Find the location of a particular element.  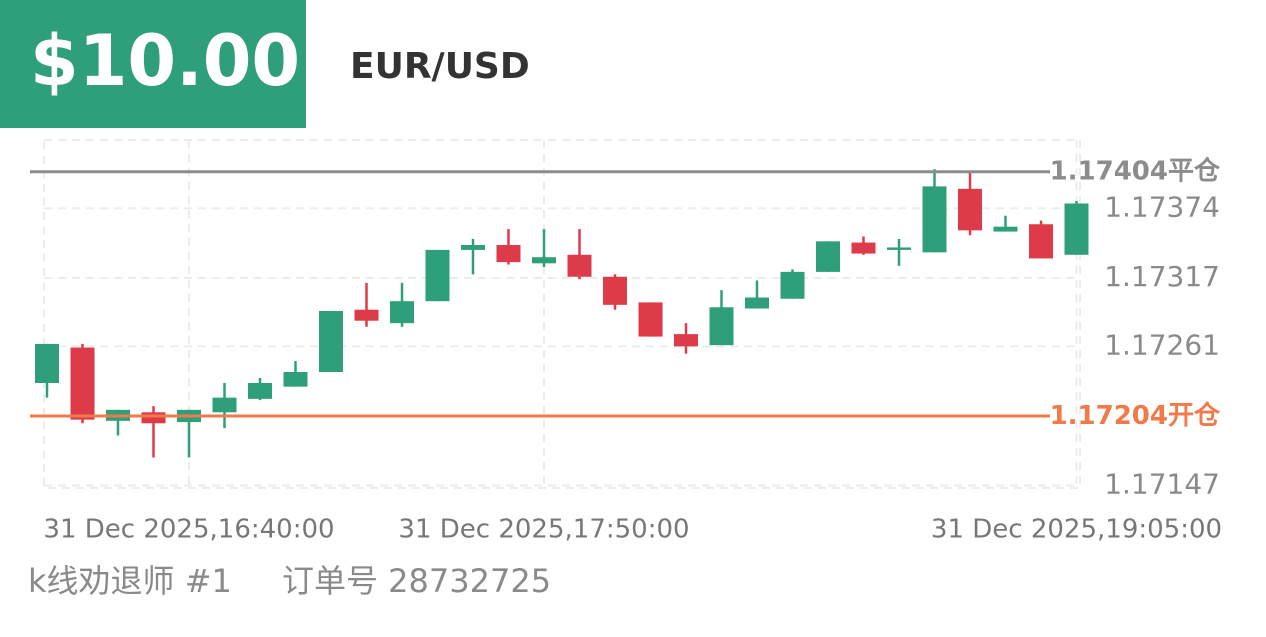

reference-name: 平仓 is located at coordinates (1194, 170).